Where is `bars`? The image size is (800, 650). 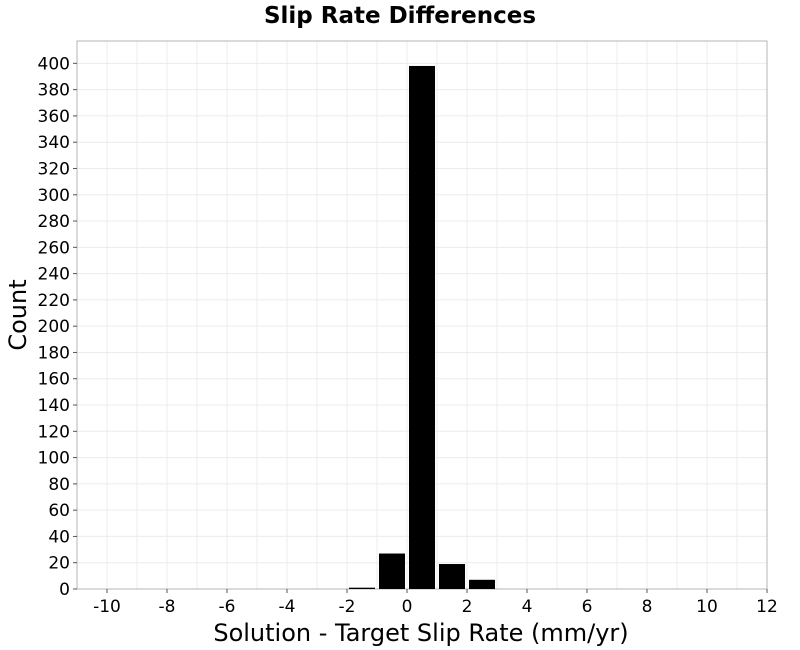
bars is located at coordinates (422, 327).